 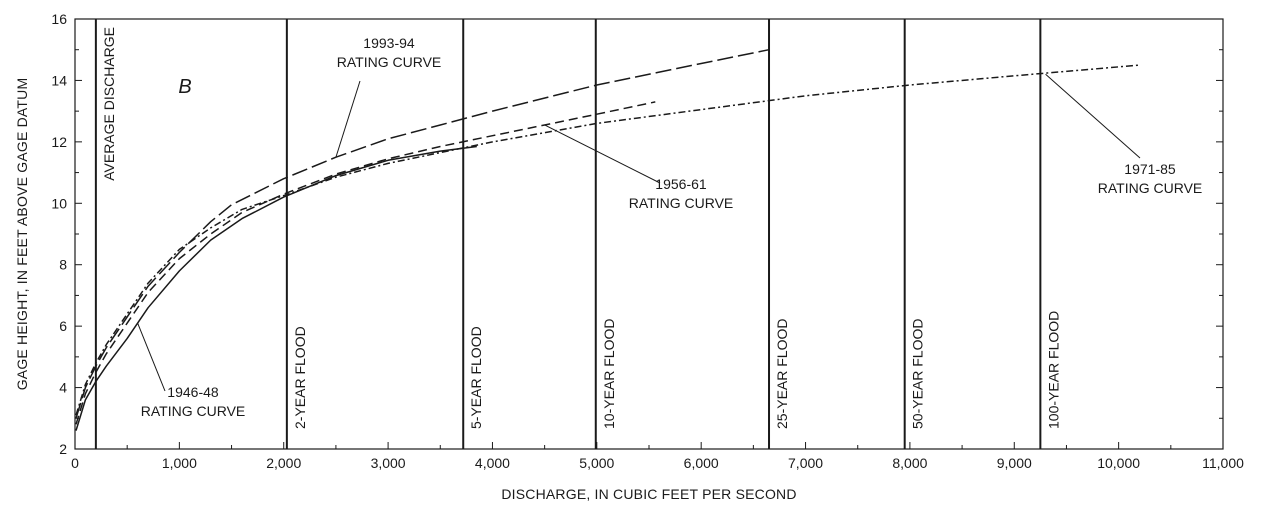 What do you see at coordinates (388, 463) in the screenshot?
I see `x-tick-label: 3,000` at bounding box center [388, 463].